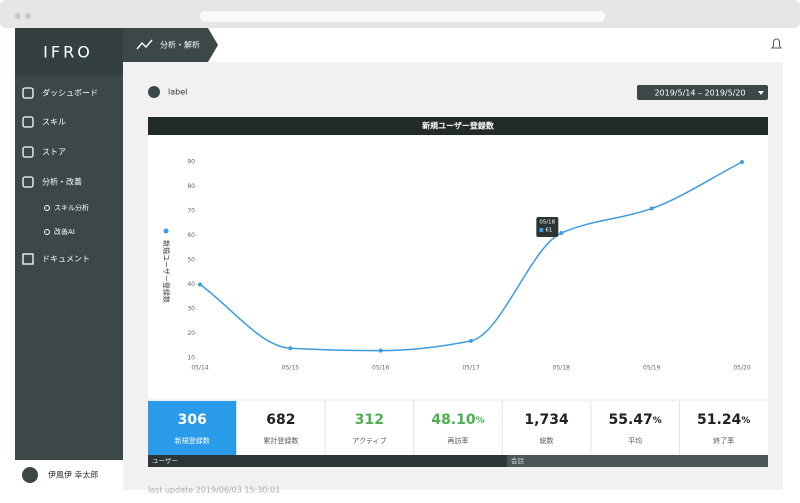 The height and width of the screenshot is (503, 800). I want to click on stat-label: 平均, so click(635, 440).